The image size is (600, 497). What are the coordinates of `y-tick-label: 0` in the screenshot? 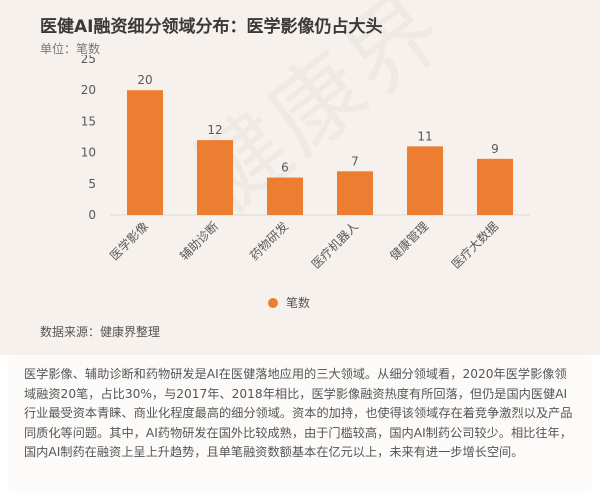 It's located at (92, 215).